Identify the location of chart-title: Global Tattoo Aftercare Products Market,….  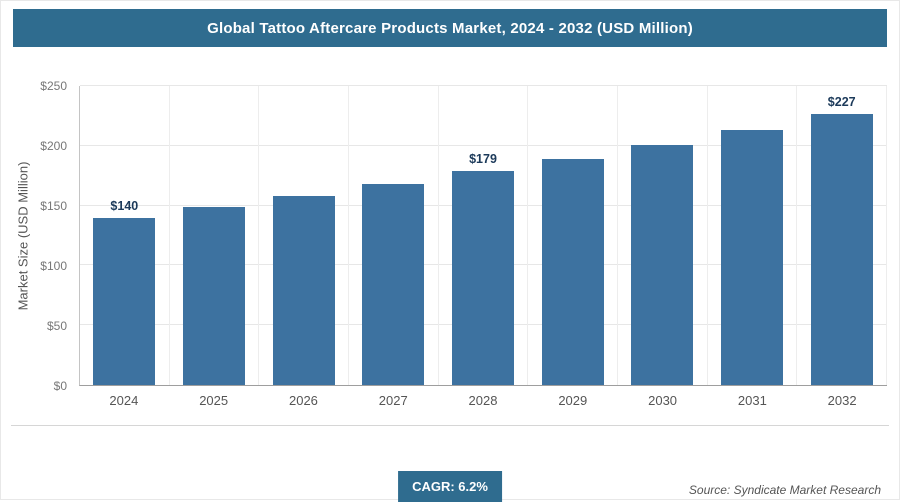
(450, 28).